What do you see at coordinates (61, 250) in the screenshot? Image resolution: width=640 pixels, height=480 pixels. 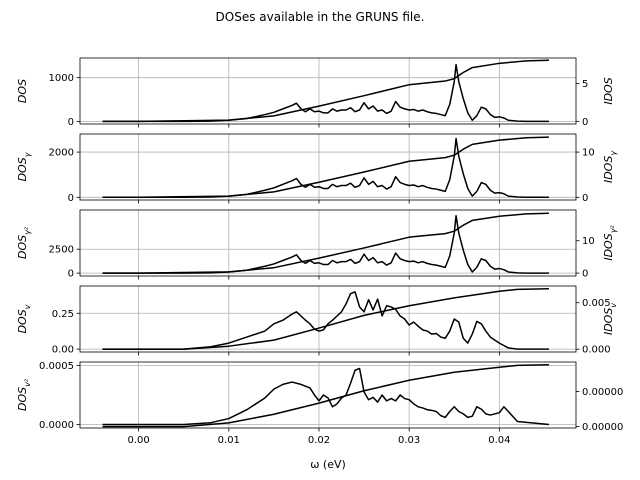 I see `y-tick-label-left: 2500` at bounding box center [61, 250].